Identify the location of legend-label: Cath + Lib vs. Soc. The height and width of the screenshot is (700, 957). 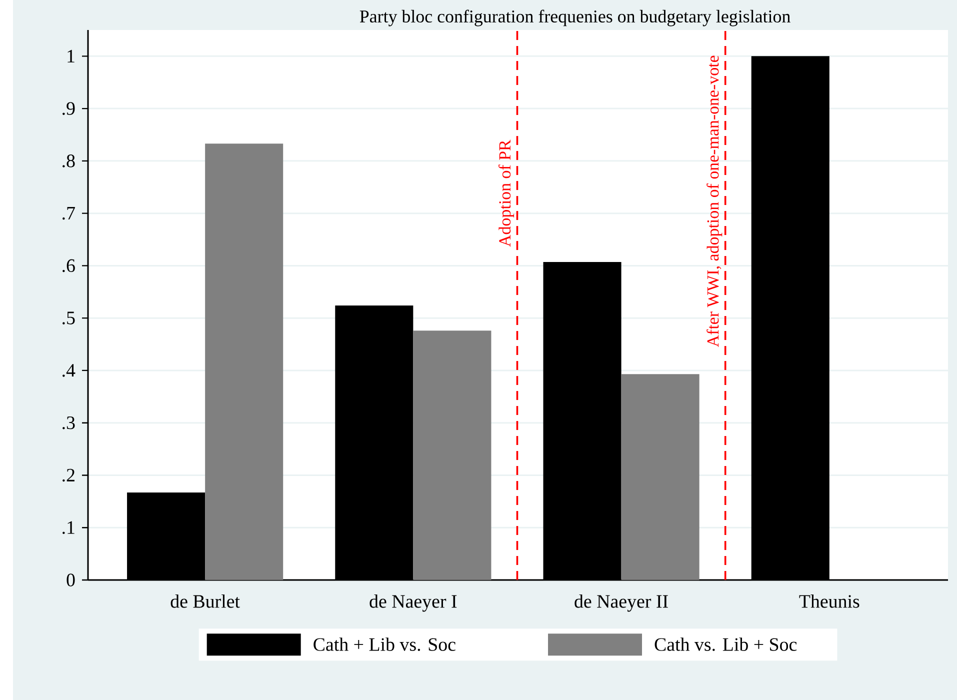
(385, 644).